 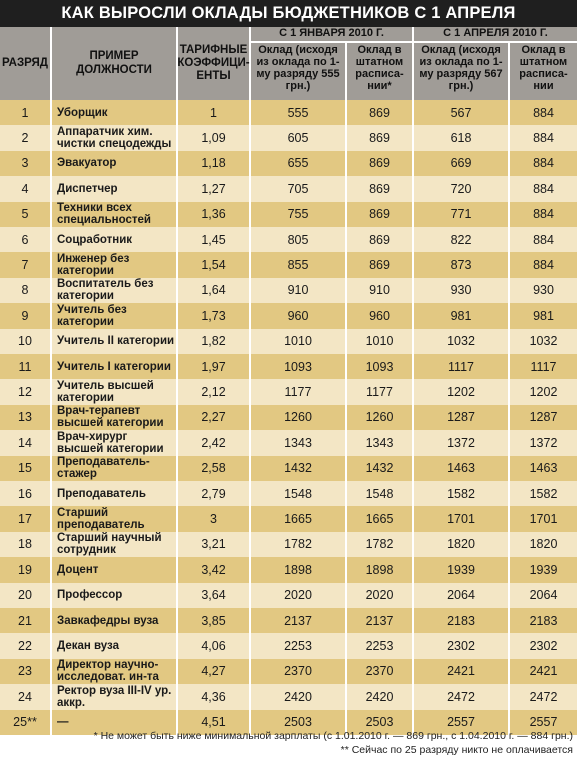 What do you see at coordinates (115, 621) in the screenshot?
I see `cell-position: Завкафедры вуза` at bounding box center [115, 621].